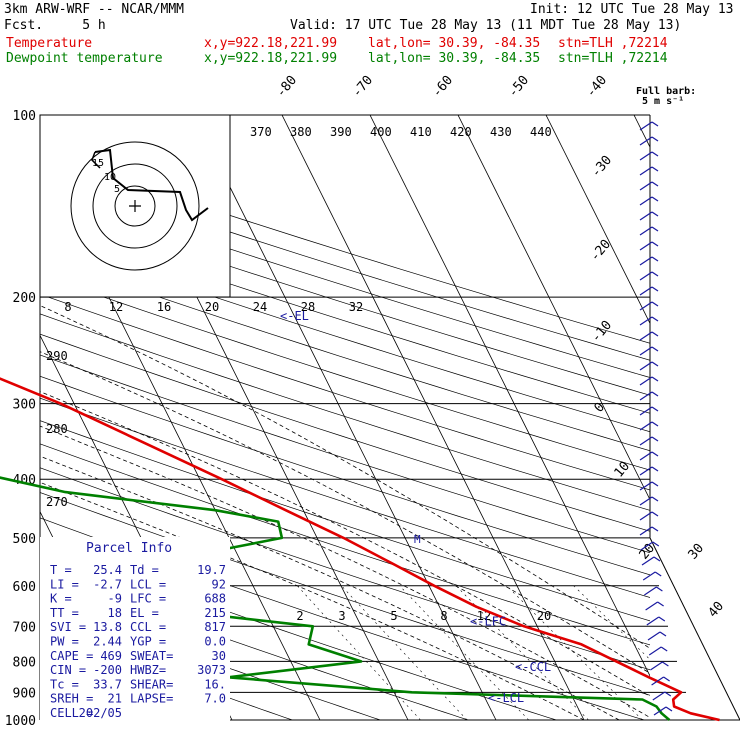  I want to click on param-label: SREH =, so click(71, 699).